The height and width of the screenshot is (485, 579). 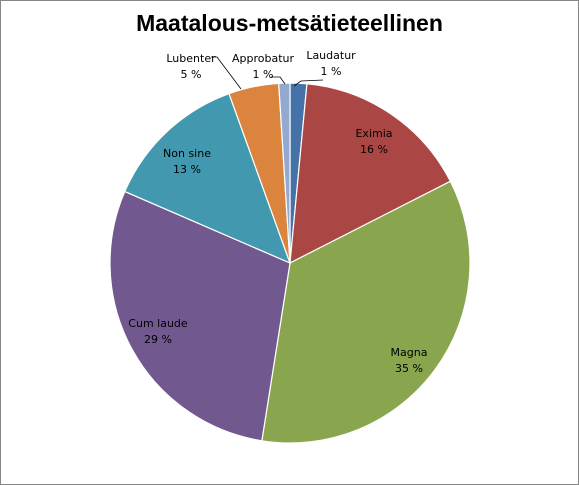 What do you see at coordinates (263, 66) in the screenshot?
I see `data-label-approbatur: Approbatur 1 %` at bounding box center [263, 66].